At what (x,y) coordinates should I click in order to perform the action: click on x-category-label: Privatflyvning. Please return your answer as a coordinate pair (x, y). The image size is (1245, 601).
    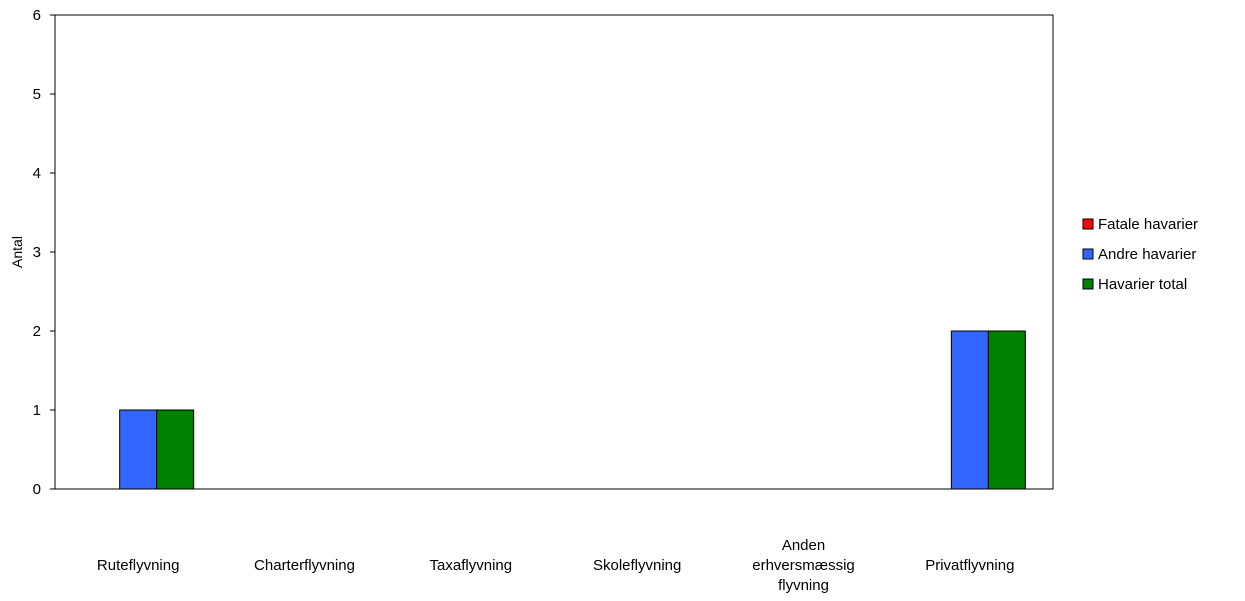
    Looking at the image, I should click on (969, 565).